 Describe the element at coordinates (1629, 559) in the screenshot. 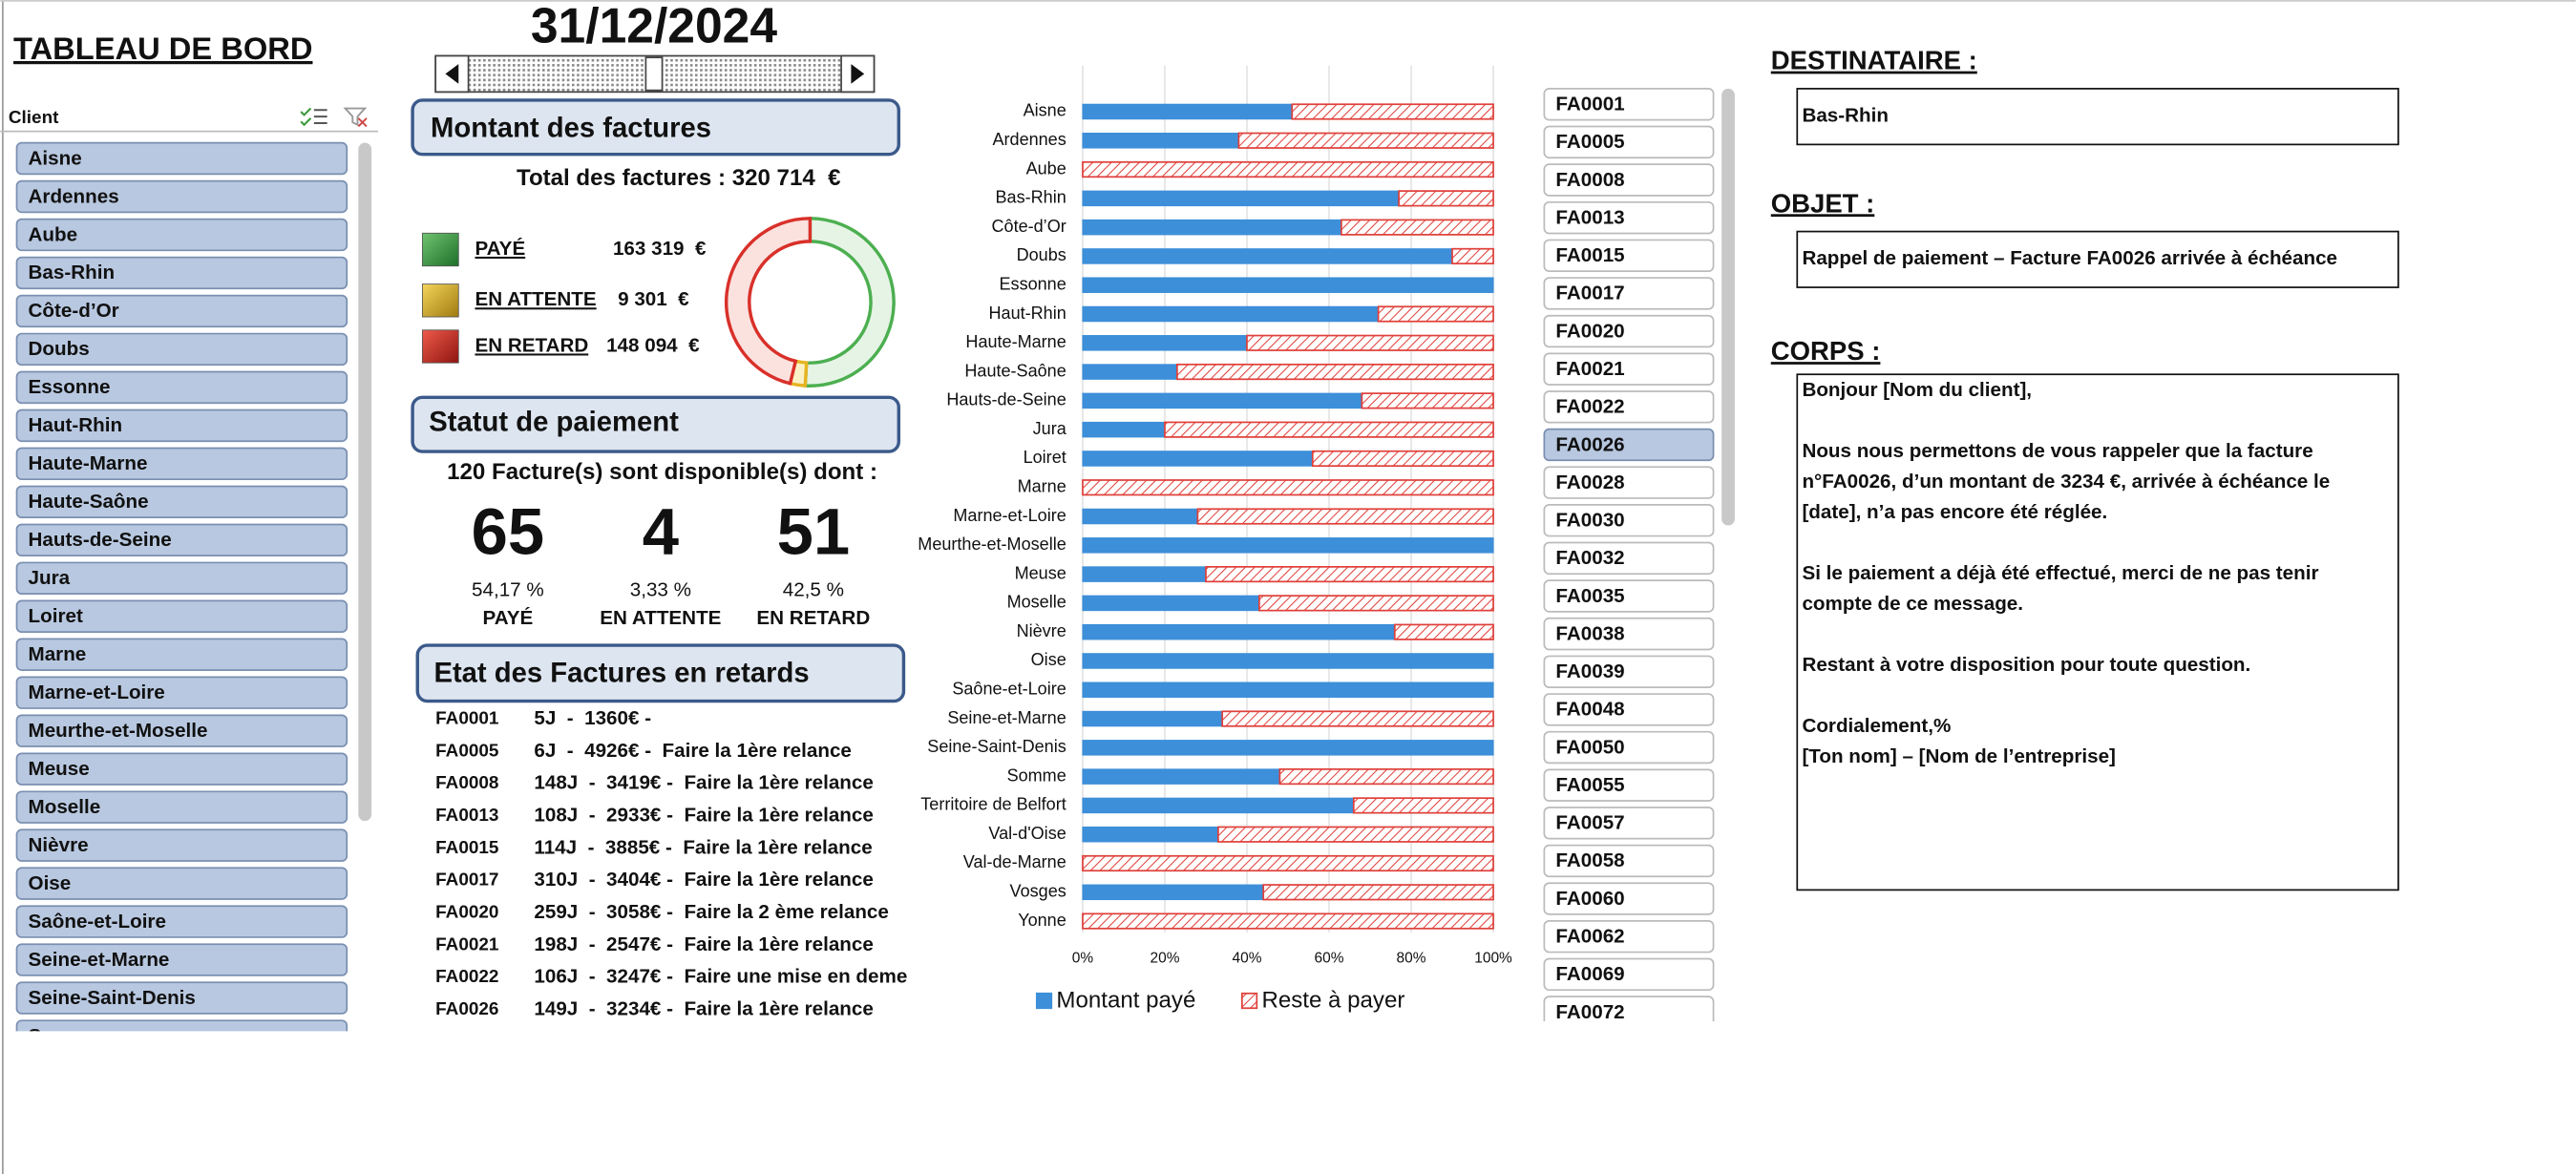

I see `slicer-button: FA0032` at that location.